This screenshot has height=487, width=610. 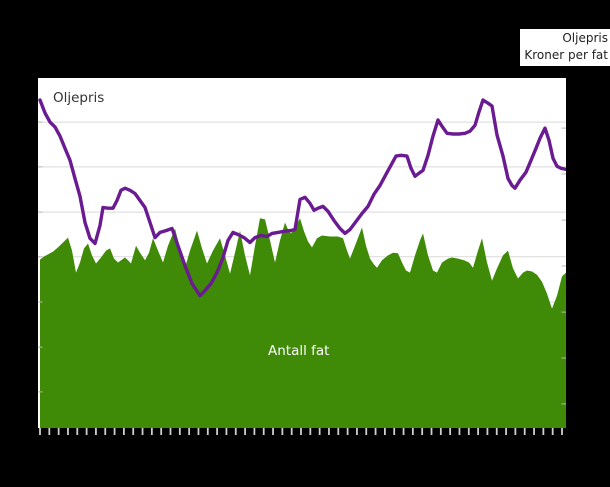 What do you see at coordinates (566, 55) in the screenshot?
I see `legend-line-kroner-per-fat: Kroner per fat` at bounding box center [566, 55].